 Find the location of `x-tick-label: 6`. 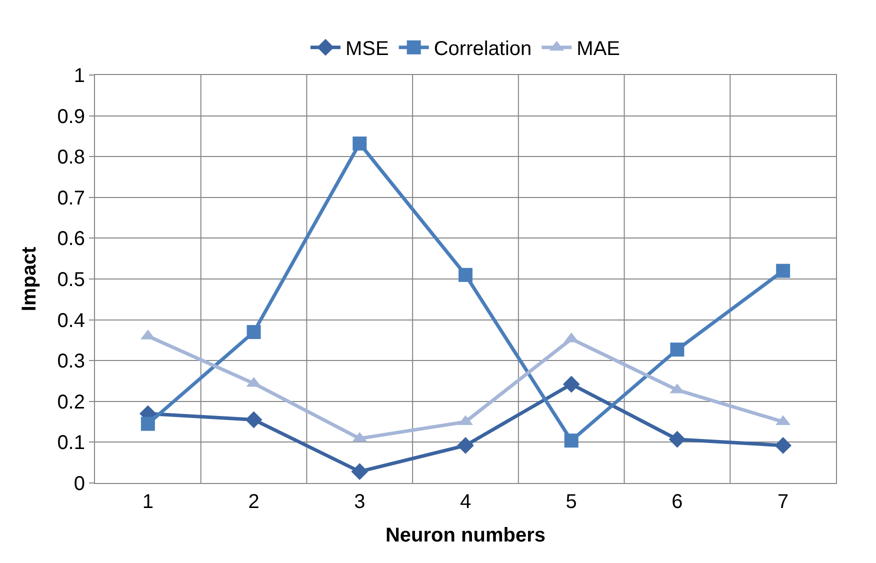

x-tick-label: 6 is located at coordinates (677, 502).